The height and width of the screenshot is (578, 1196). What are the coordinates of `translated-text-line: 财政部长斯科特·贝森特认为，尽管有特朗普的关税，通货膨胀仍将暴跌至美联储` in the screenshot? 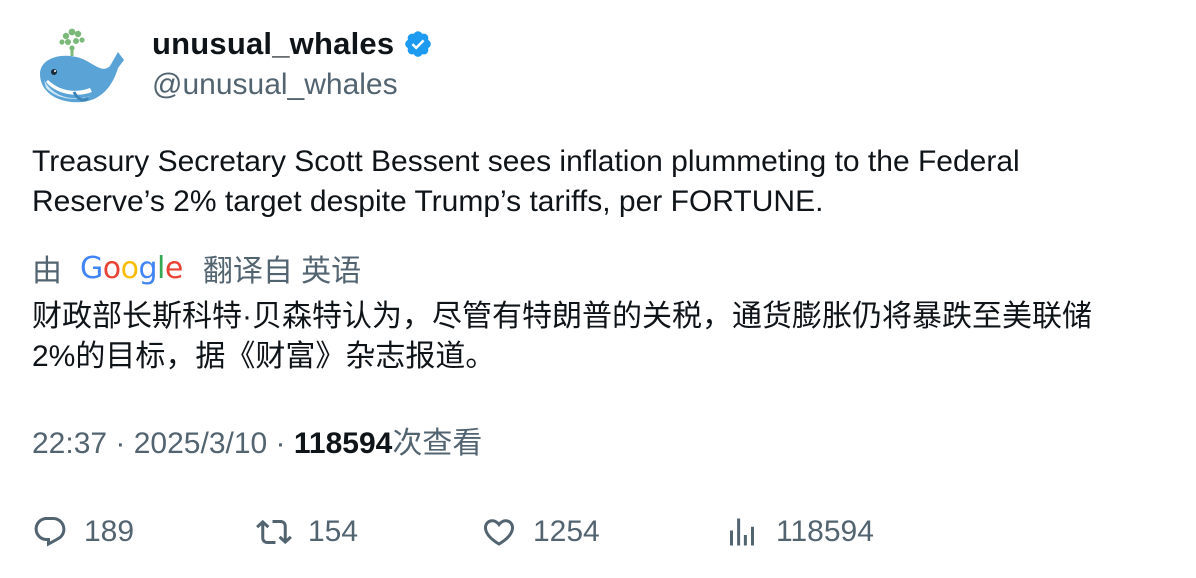 It's located at (562, 316).